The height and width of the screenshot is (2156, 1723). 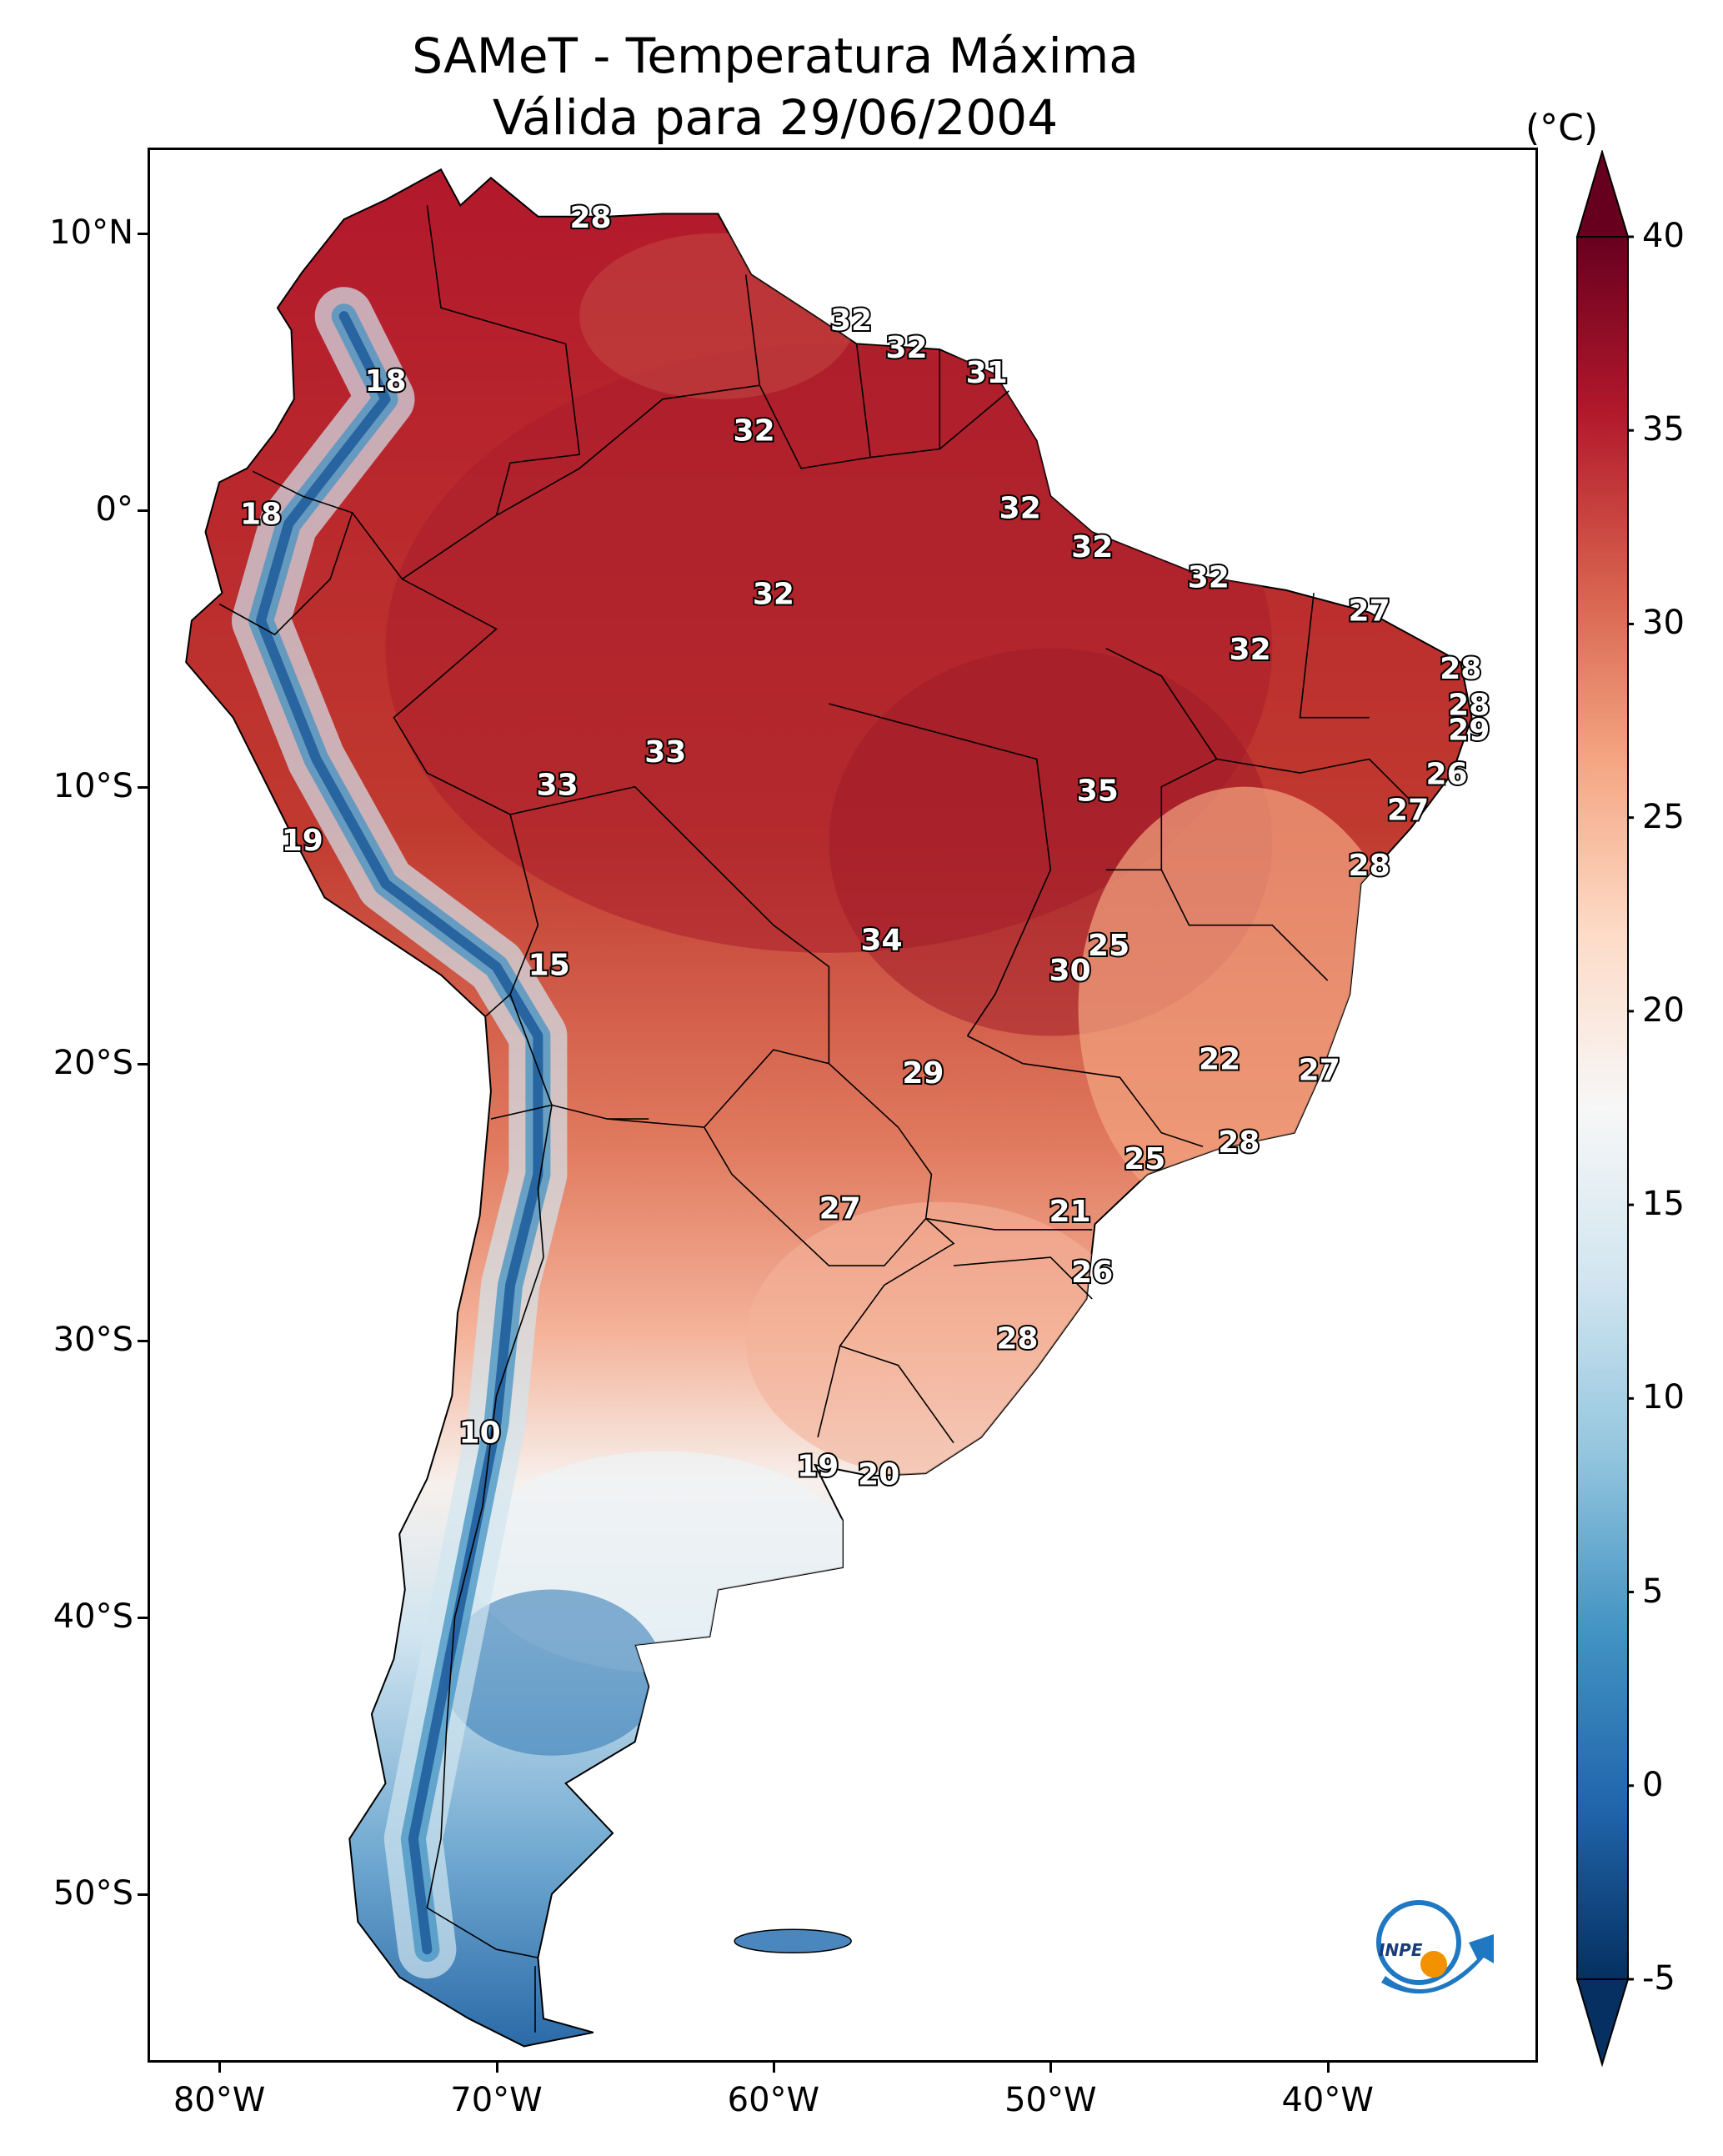 I want to click on inpe-logo-orbit-icon, so click(x=1418, y=1942).